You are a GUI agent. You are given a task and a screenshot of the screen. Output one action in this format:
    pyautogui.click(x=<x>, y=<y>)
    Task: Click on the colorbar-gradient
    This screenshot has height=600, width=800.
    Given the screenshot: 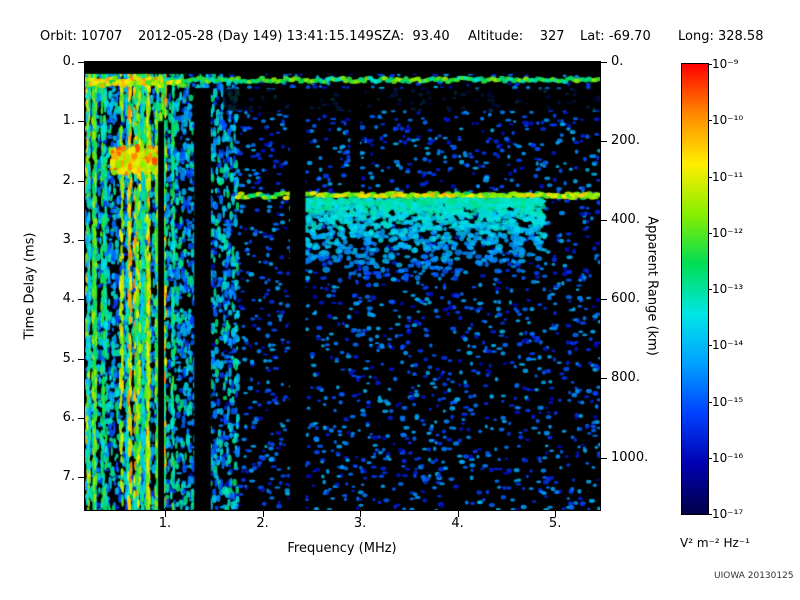 What is the action you would take?
    pyautogui.click(x=695, y=289)
    